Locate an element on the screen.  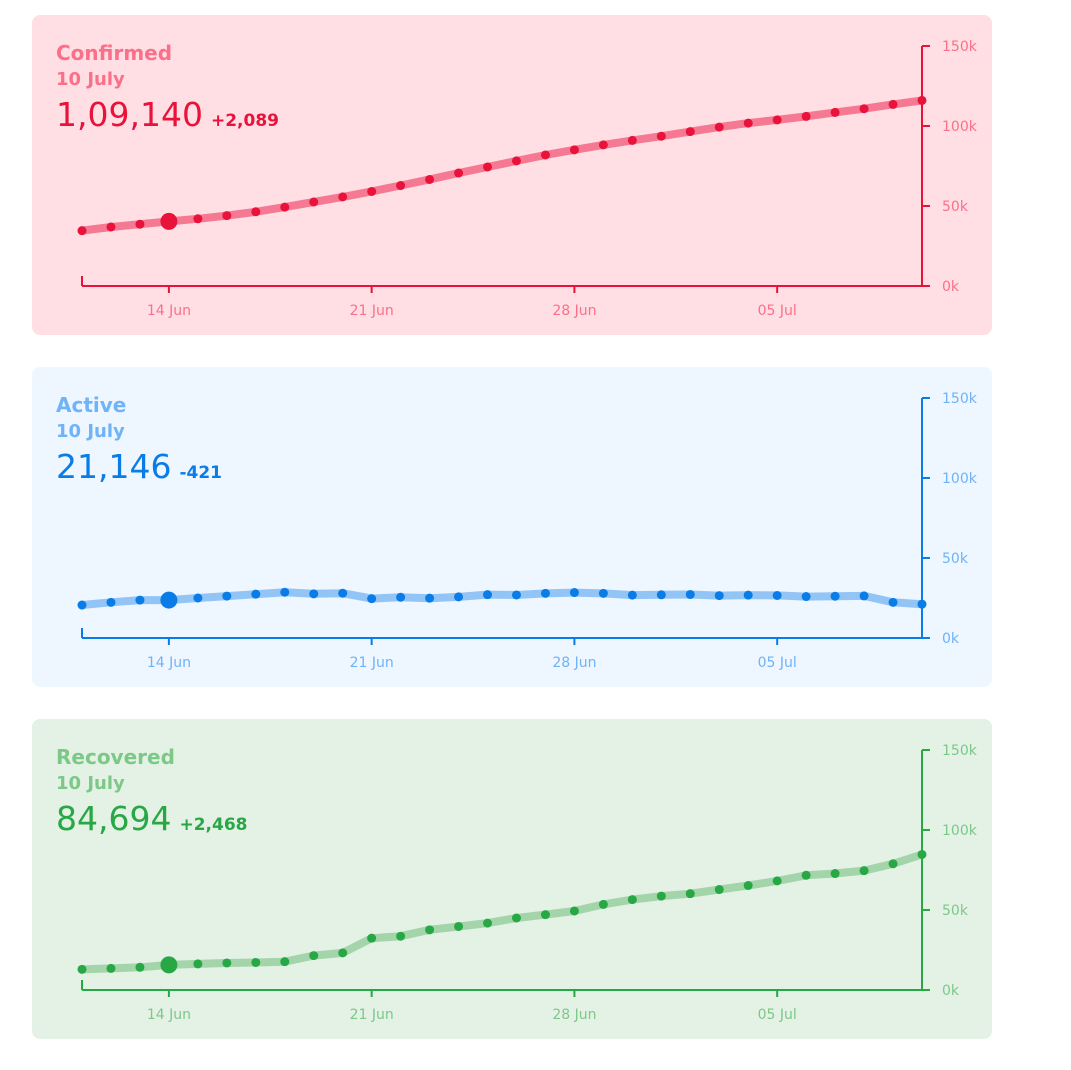
chart-title: Confirmed is located at coordinates (114, 53).